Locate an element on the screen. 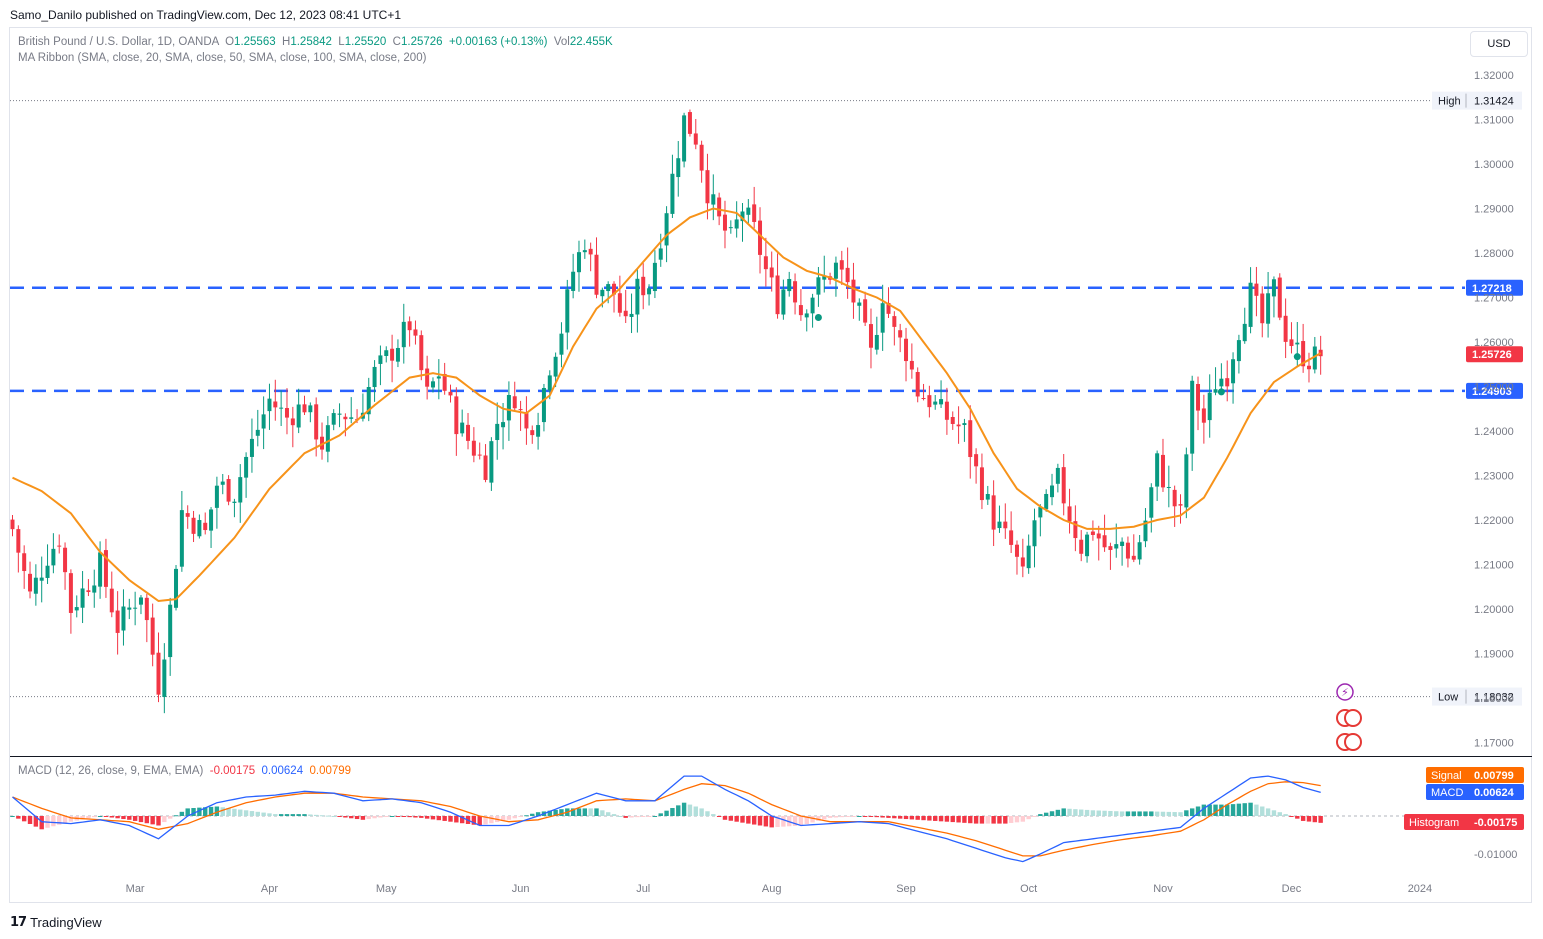 The height and width of the screenshot is (939, 1543). tradingview-footer: 𝟭𝟳 TradingView is located at coordinates (56, 922).